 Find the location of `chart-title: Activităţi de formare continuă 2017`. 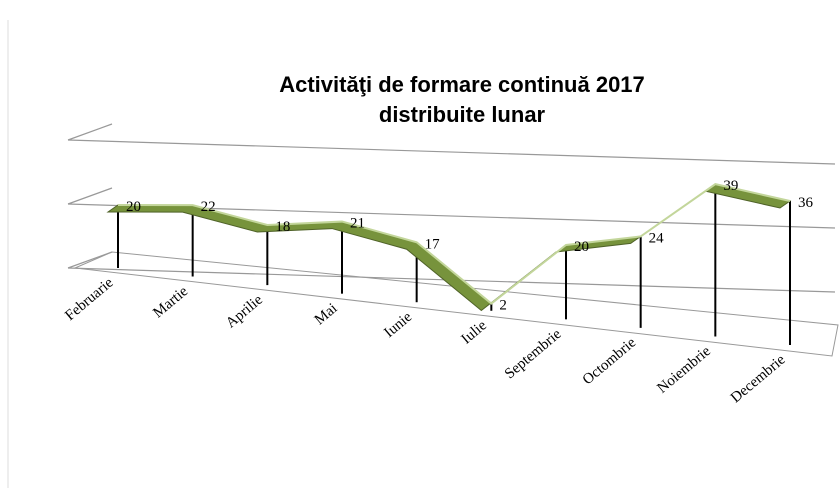

chart-title: Activităţi de formare continuă 2017 is located at coordinates (462, 84).